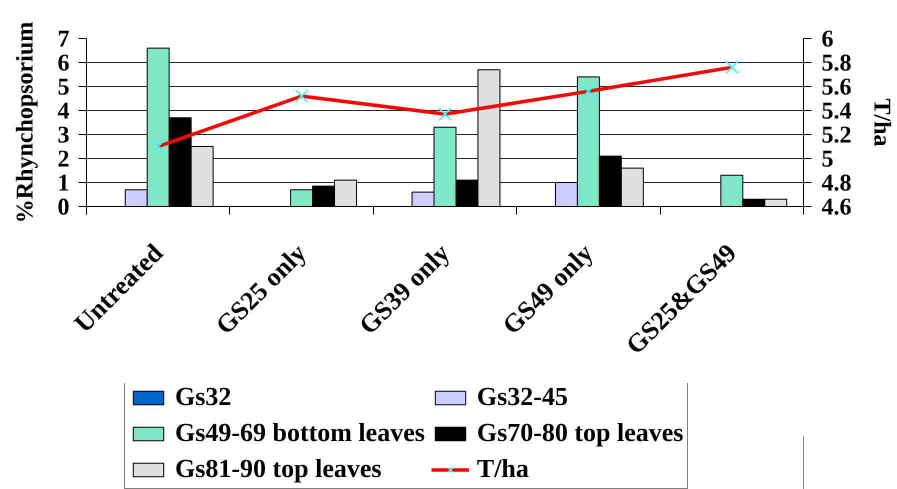 The image size is (897, 489). What do you see at coordinates (64, 111) in the screenshot?
I see `y-tick-label: 4` at bounding box center [64, 111].